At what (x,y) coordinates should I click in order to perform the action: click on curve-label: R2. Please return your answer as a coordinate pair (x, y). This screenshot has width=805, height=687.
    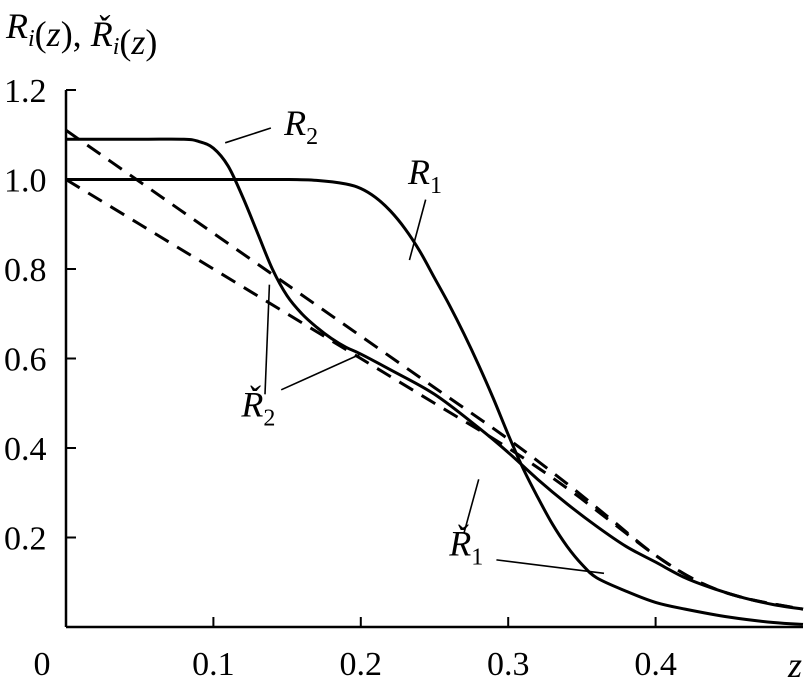
    Looking at the image, I should click on (300, 126).